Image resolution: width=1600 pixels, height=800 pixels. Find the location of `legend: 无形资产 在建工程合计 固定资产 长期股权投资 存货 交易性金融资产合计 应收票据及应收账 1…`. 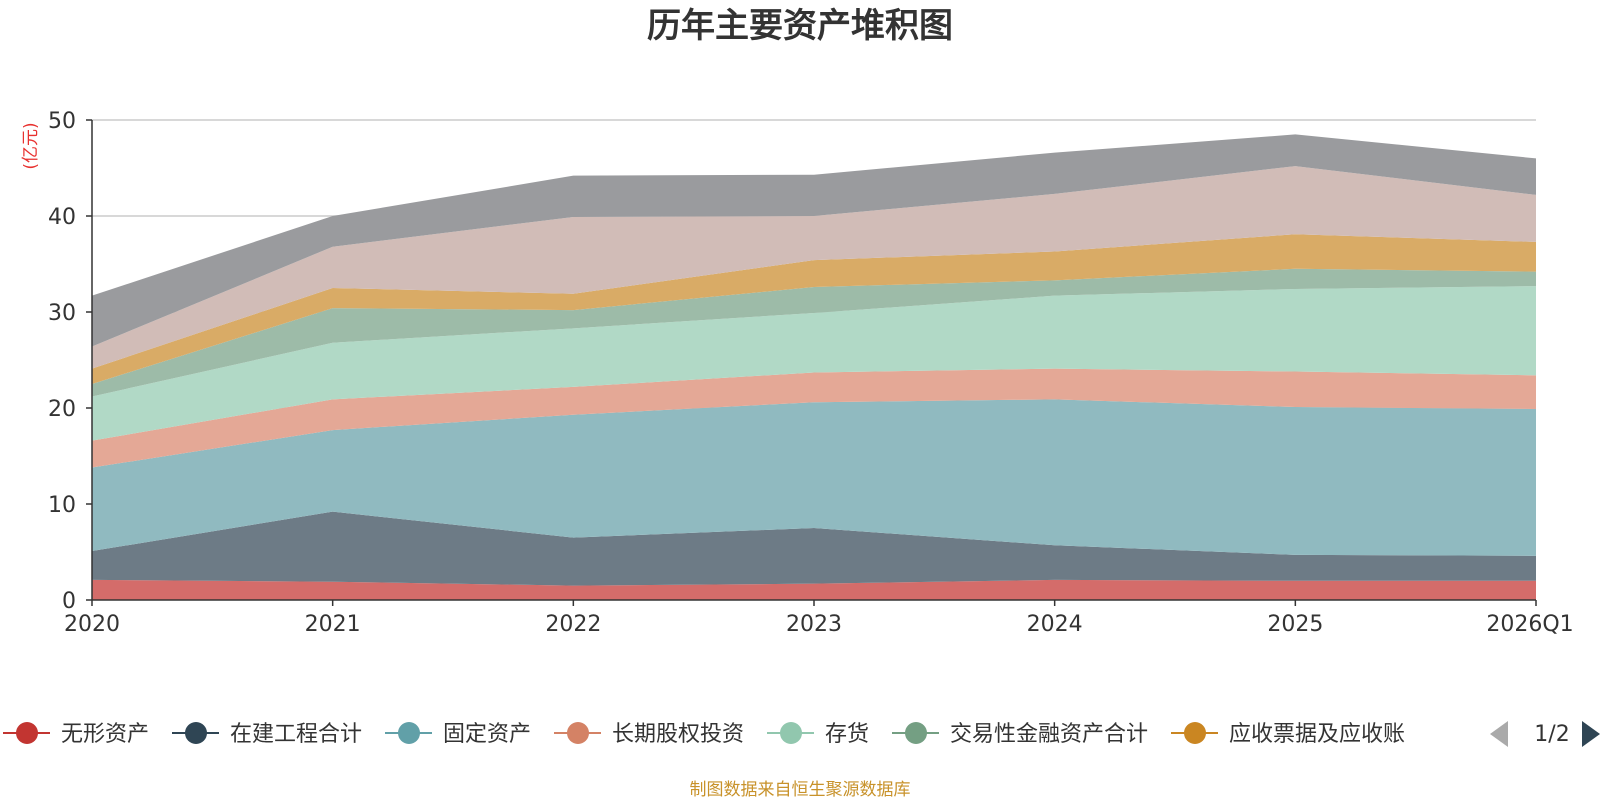

legend: 无形资产 在建工程合计 固定资产 长期股权投资 存货 交易性金融资产合计 应收票据及应收账 1… is located at coordinates (801, 734).